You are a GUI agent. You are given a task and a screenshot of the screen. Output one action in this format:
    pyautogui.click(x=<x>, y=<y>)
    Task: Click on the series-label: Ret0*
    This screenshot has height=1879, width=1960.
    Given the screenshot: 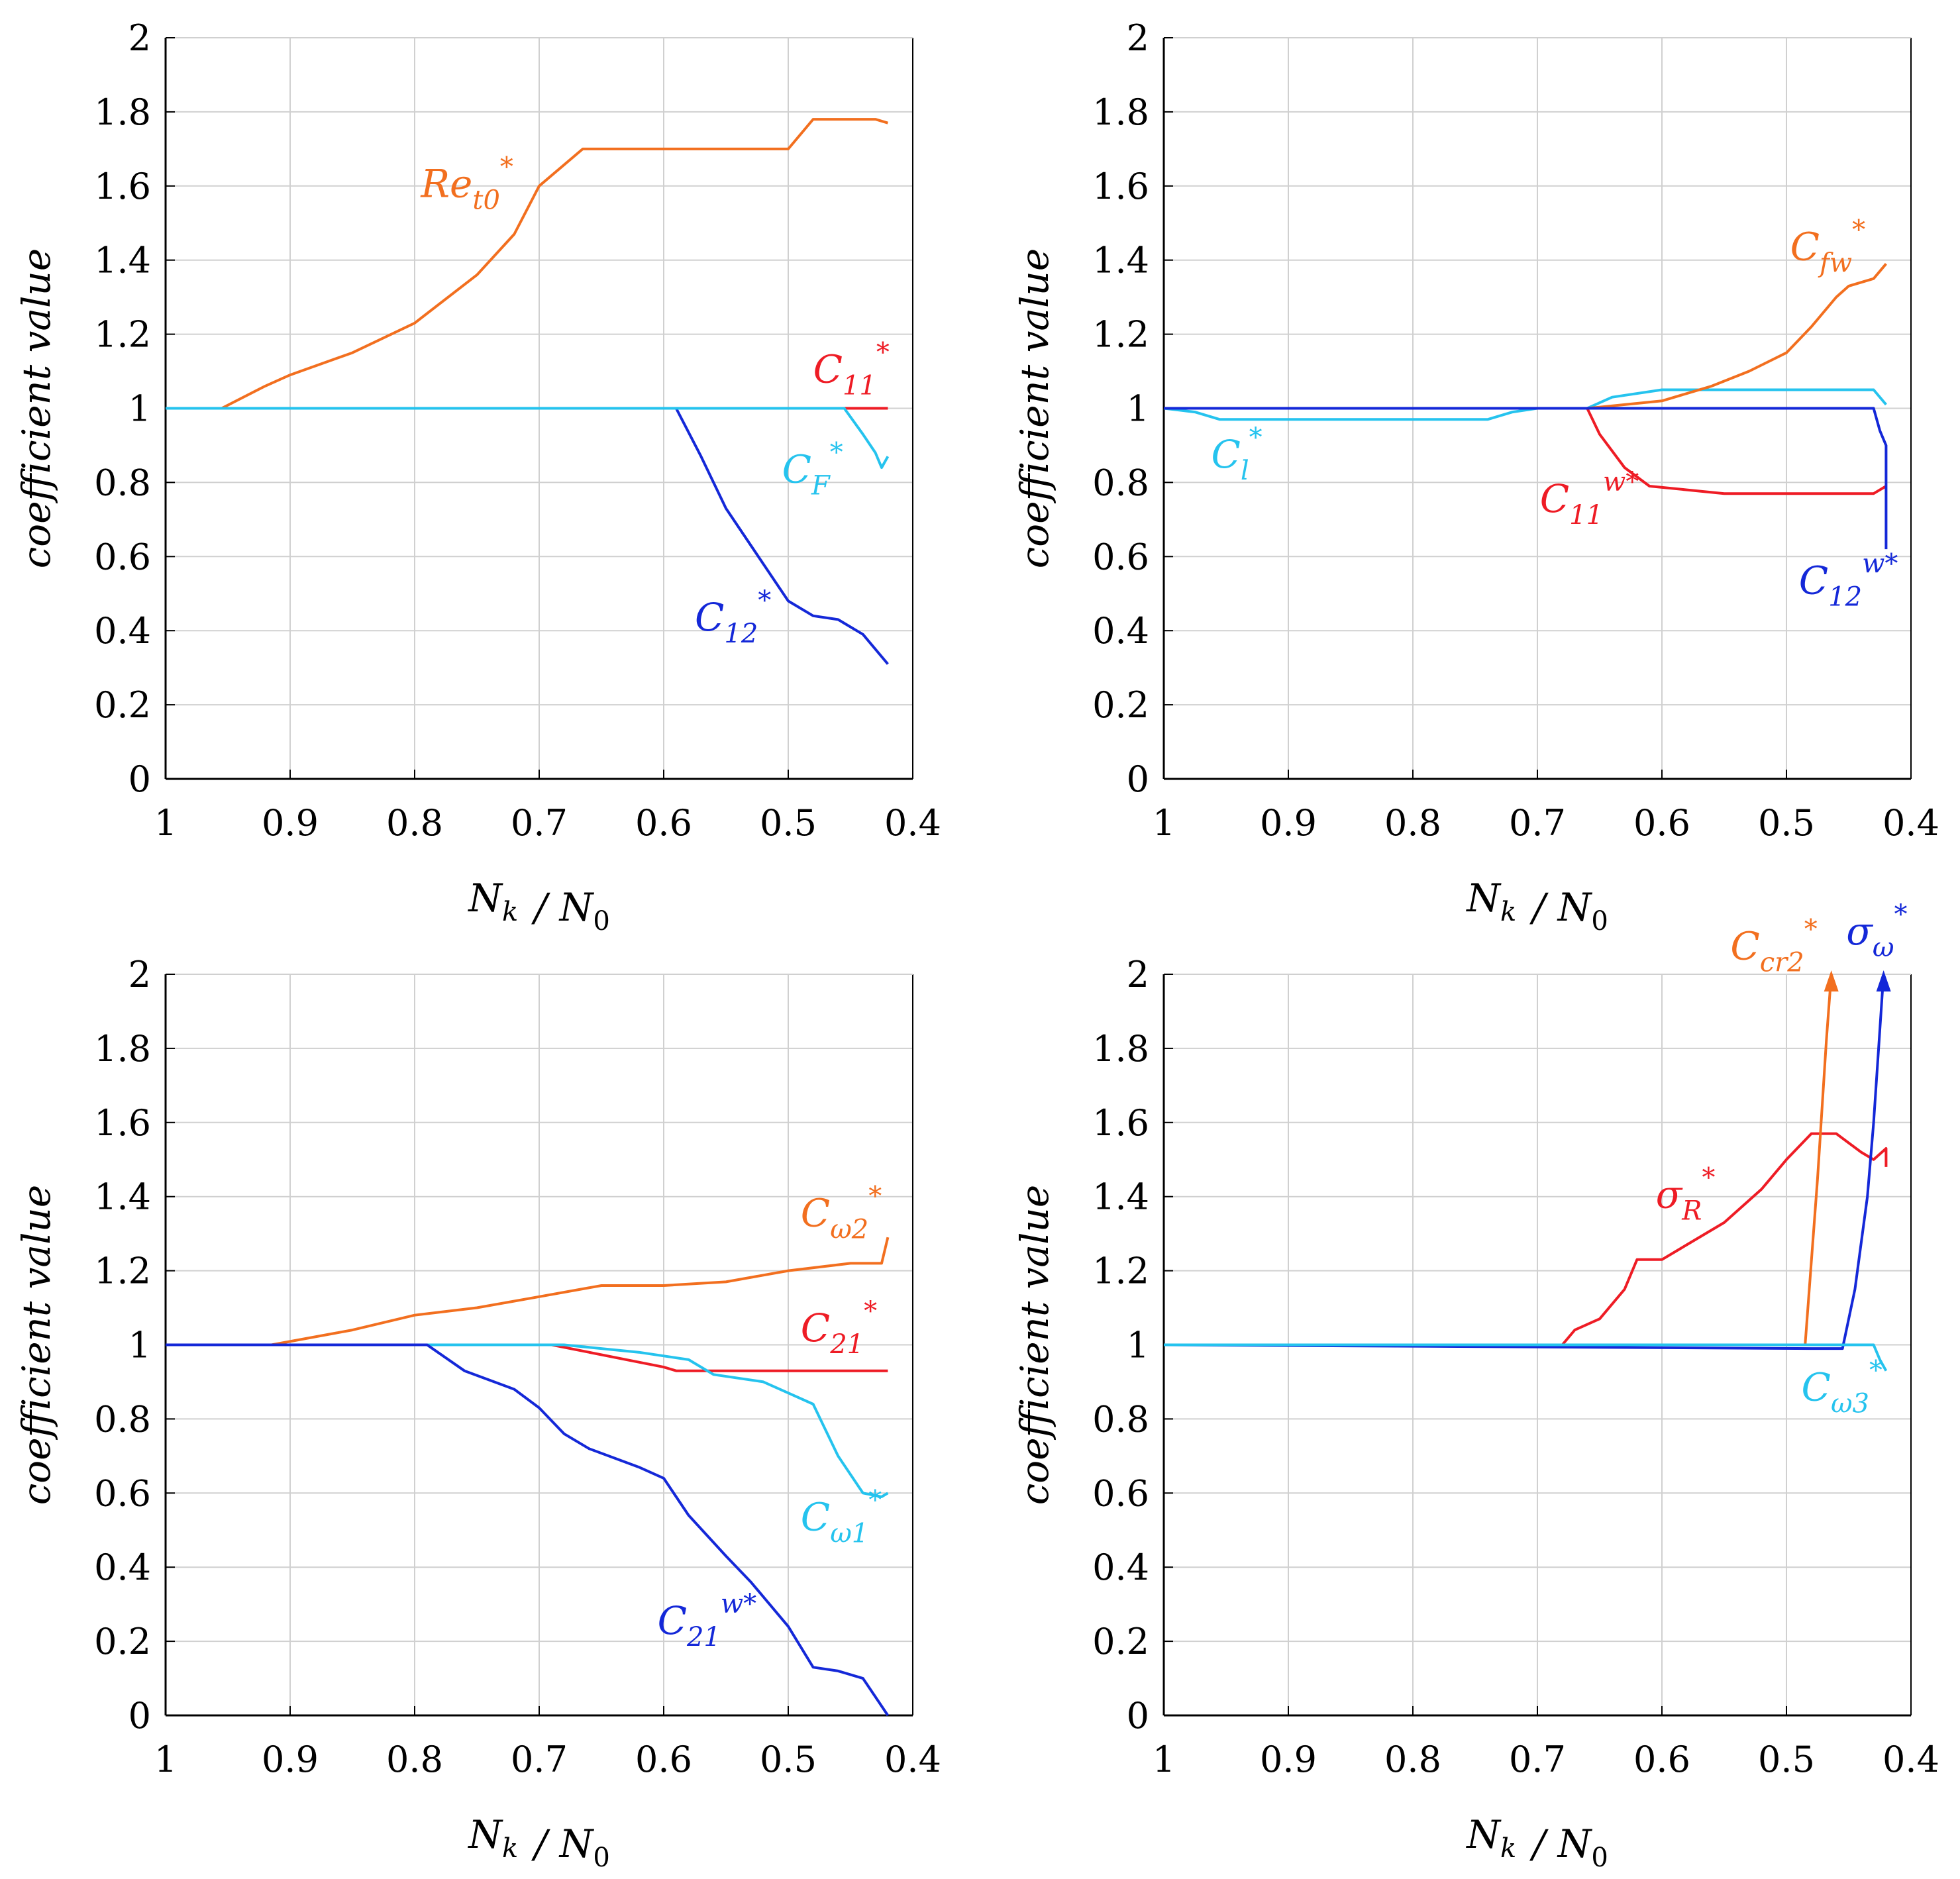 What is the action you would take?
    pyautogui.click(x=467, y=184)
    